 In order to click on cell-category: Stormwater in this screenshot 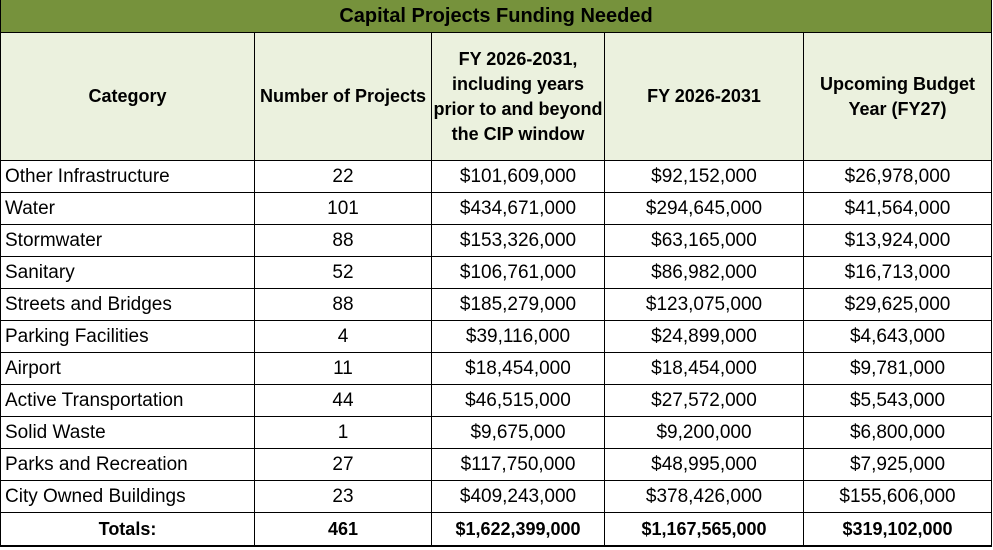, I will do `click(127, 240)`.